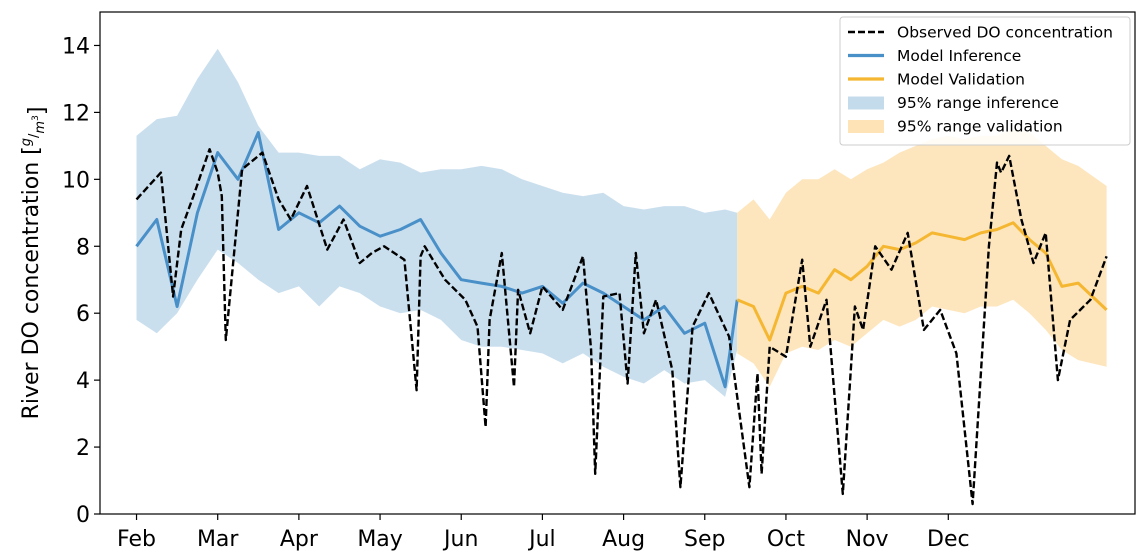 The image size is (1137, 553). I want to click on legend-label: Model Validation, so click(961, 80).